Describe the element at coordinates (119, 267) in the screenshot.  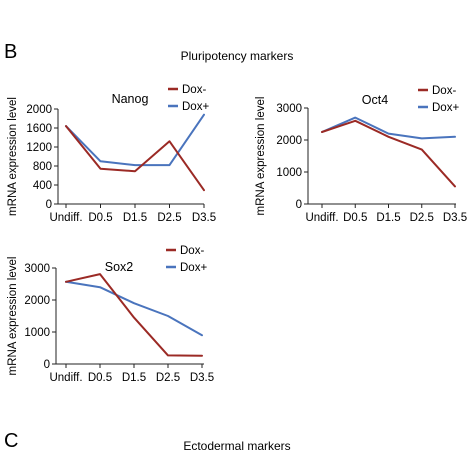
I see `chart-title: Sox2` at that location.